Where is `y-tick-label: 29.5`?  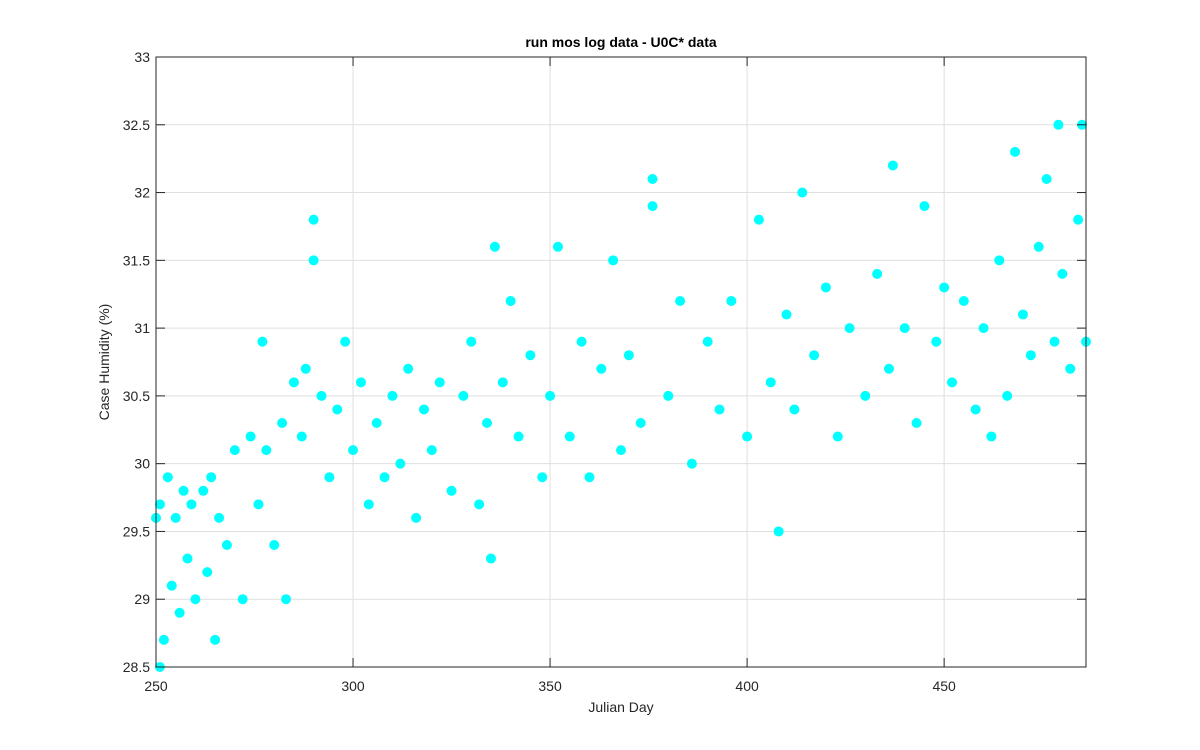 y-tick-label: 29.5 is located at coordinates (136, 531).